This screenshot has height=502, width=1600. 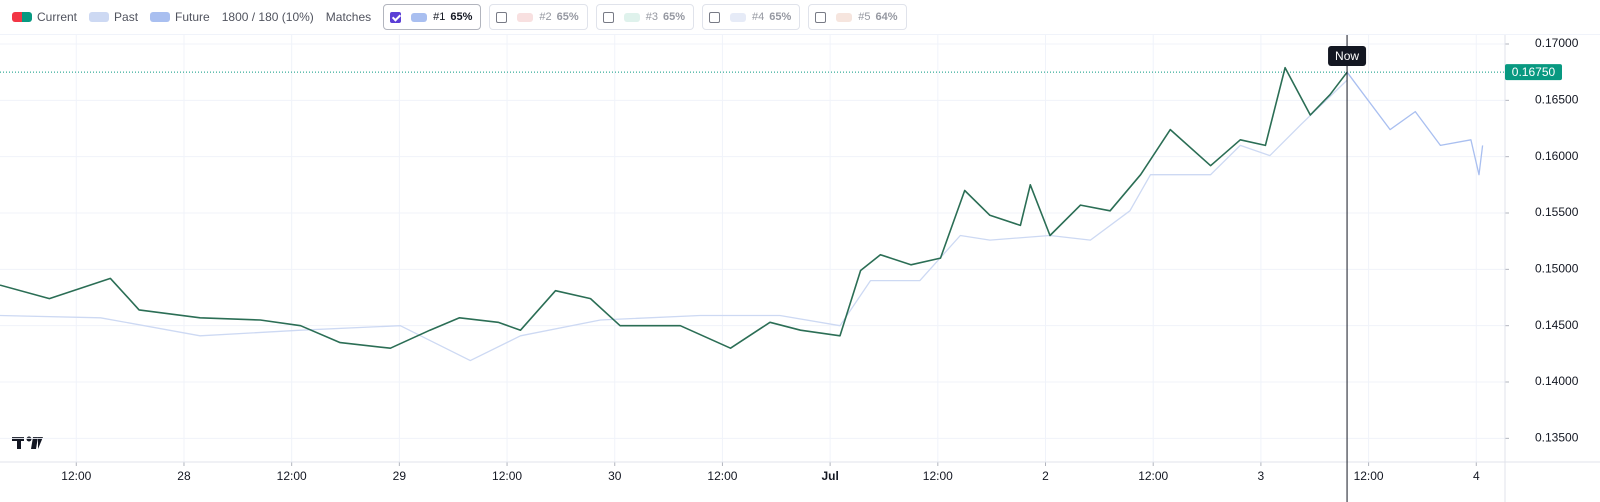 What do you see at coordinates (1476, 476) in the screenshot?
I see `x-tick-label: 4` at bounding box center [1476, 476].